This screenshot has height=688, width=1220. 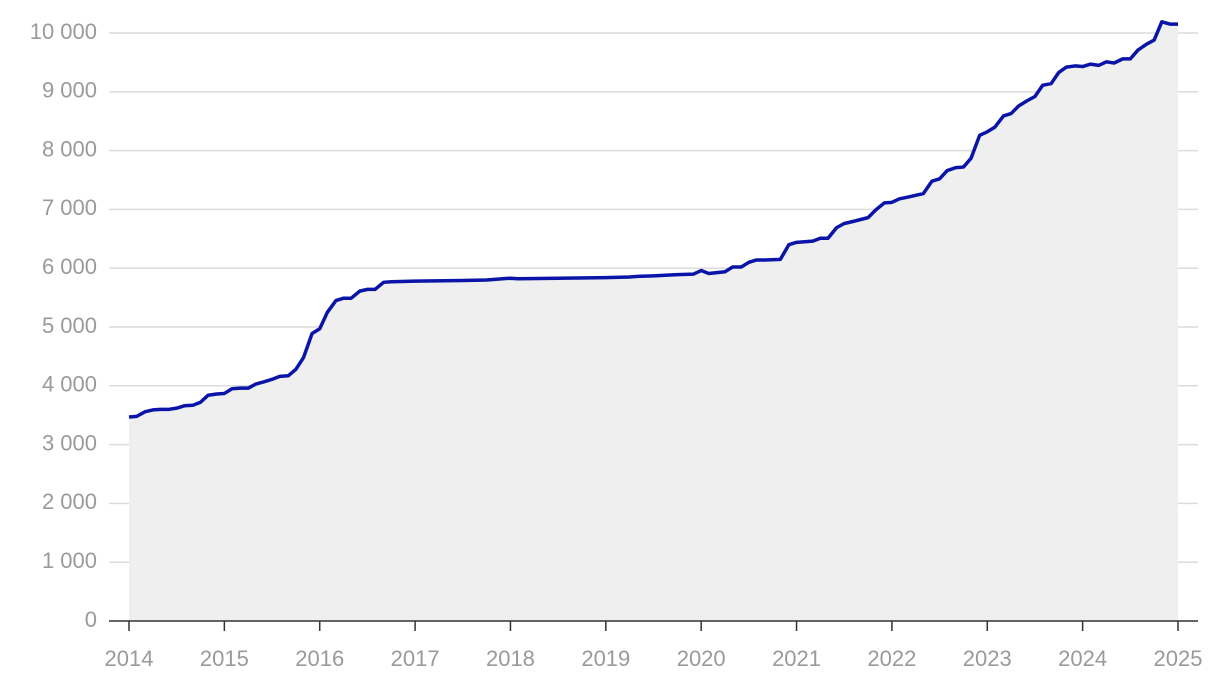 I want to click on y-tick-label: 2 000, so click(x=69, y=501).